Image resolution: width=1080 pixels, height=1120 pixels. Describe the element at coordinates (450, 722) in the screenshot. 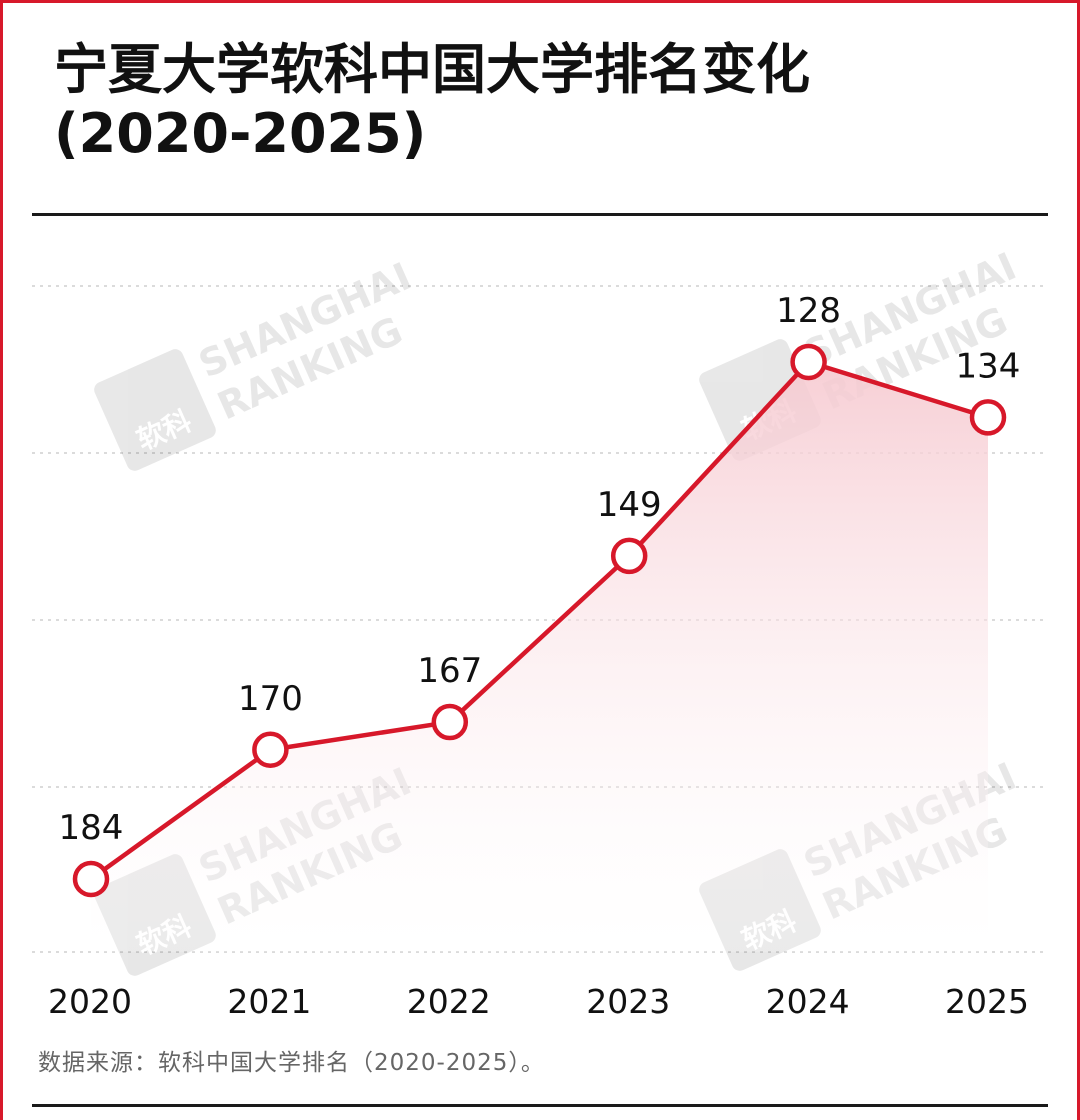

I see `data-point-2022` at that location.